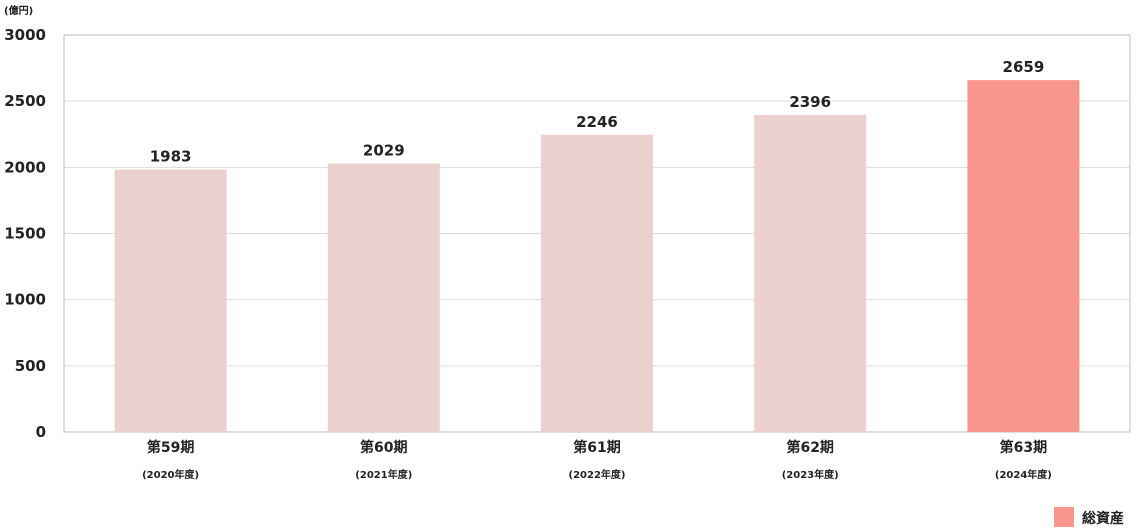 The width and height of the screenshot is (1140, 528). Describe the element at coordinates (25, 300) in the screenshot. I see `y-tick-label: 1000` at that location.